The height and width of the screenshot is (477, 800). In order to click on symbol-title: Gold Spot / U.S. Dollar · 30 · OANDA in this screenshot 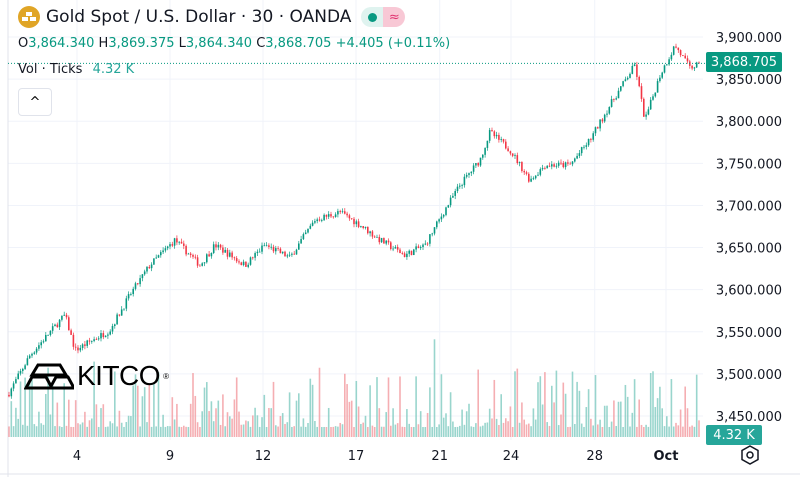, I will do `click(199, 17)`.